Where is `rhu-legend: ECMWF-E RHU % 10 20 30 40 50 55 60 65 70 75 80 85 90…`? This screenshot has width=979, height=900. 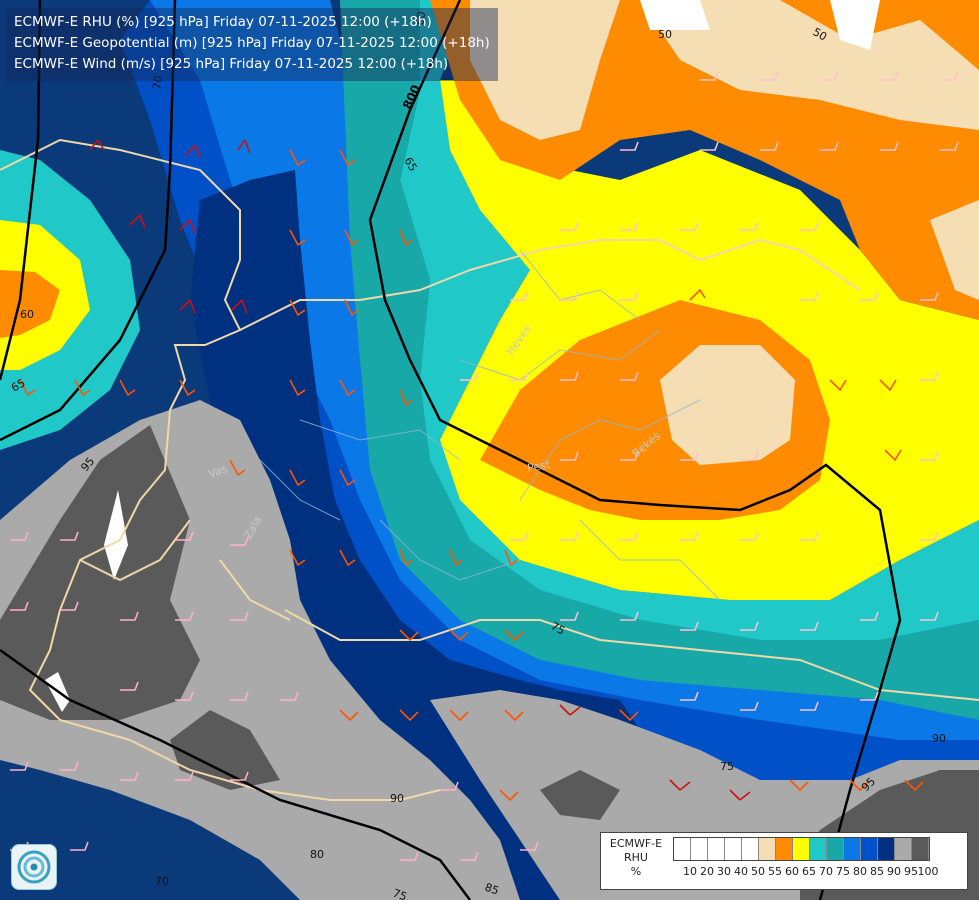 rhu-legend: ECMWF-E RHU % 10 20 30 40 50 55 60 65 70 75 80 85 90… is located at coordinates (784, 861).